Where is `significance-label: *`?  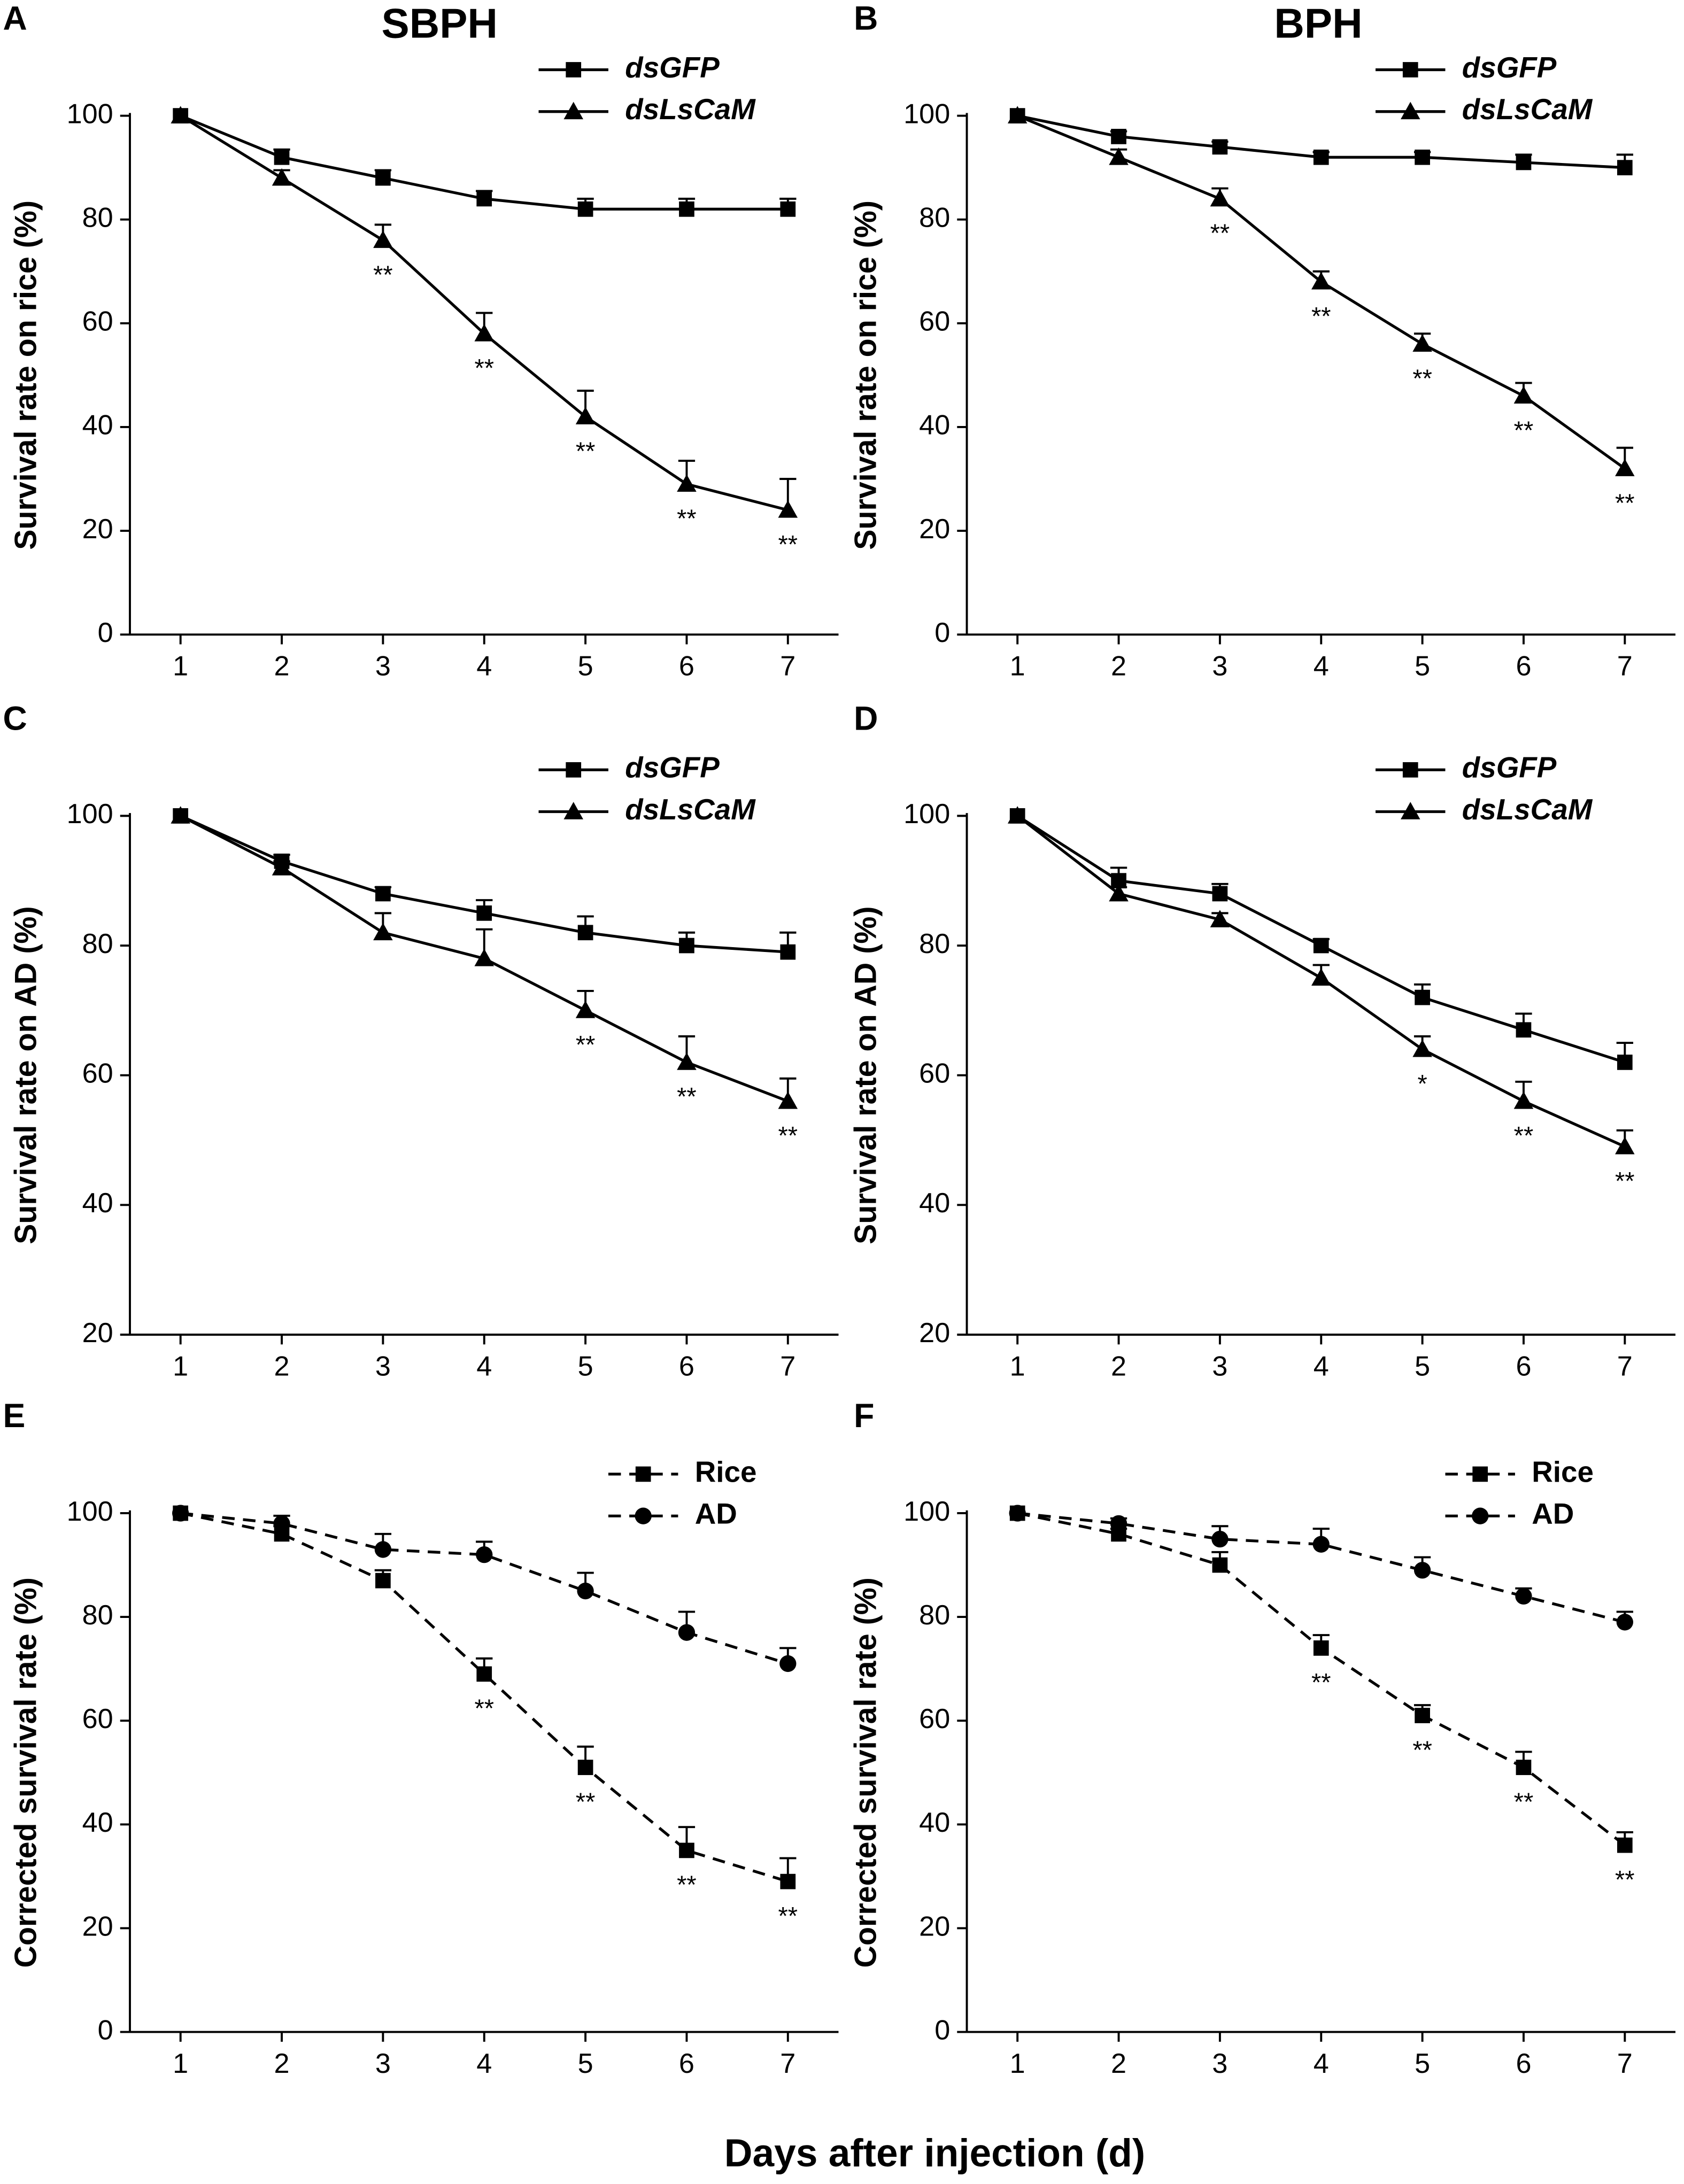
significance-label: * is located at coordinates (1422, 1083).